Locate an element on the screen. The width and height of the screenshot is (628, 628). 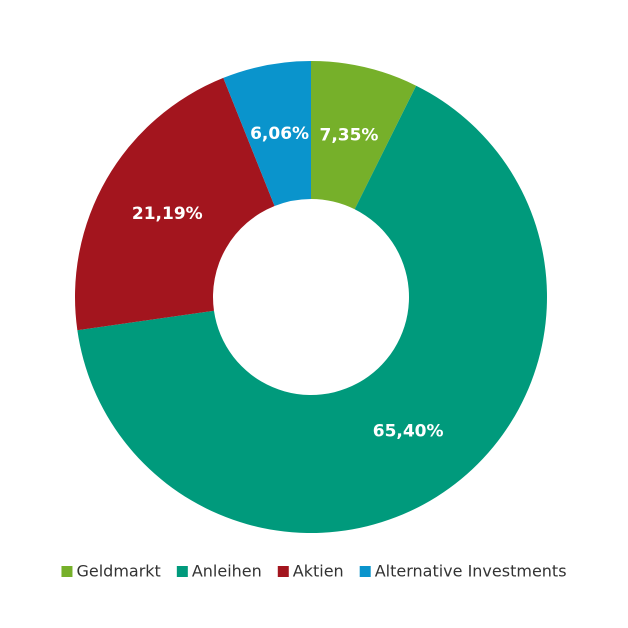
value-label: 21,19% is located at coordinates (167, 214).